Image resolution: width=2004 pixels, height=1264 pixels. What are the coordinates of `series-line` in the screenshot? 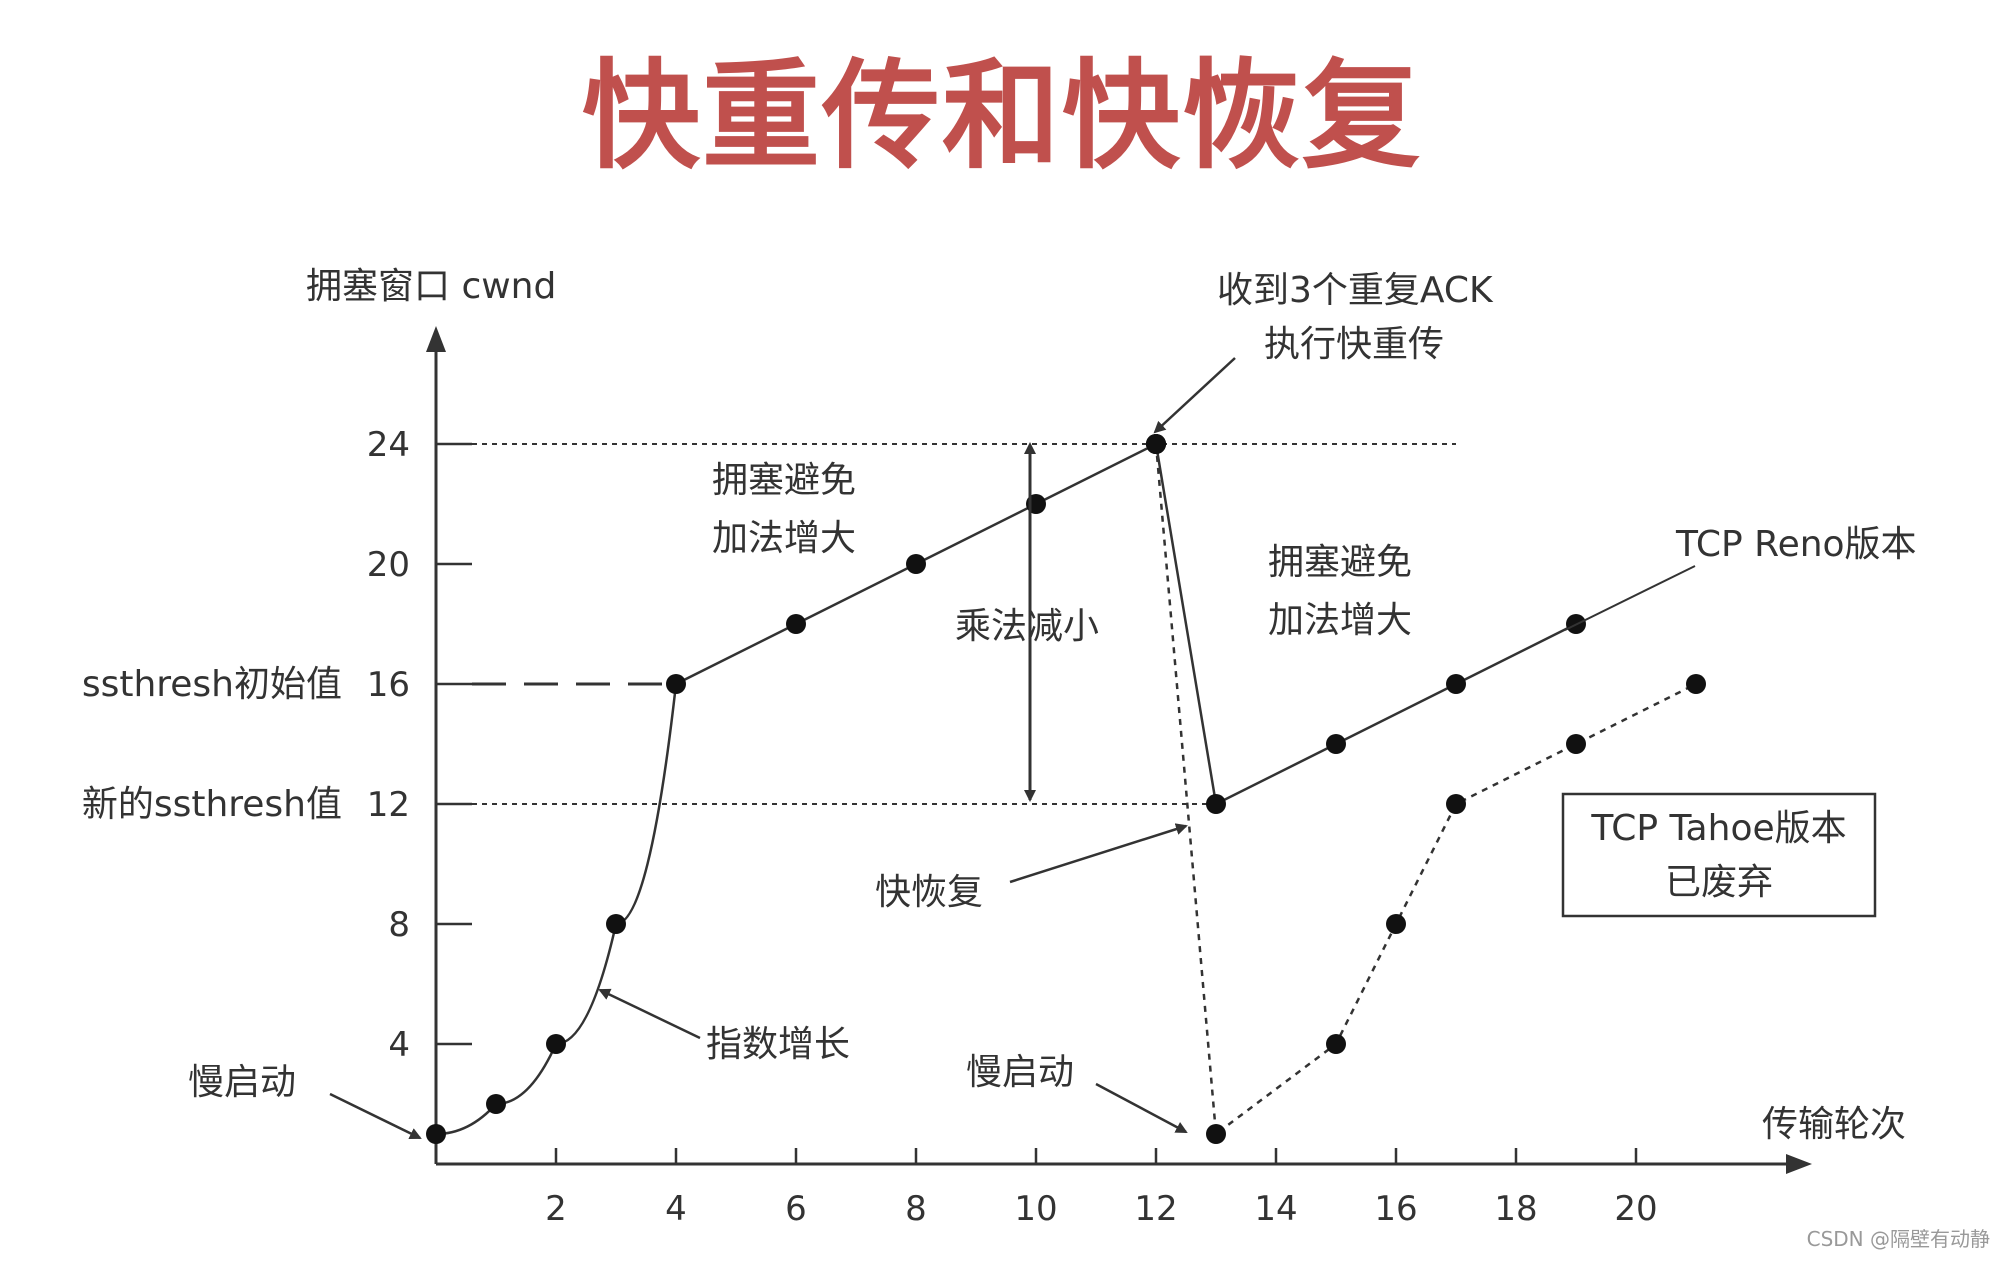 It's located at (1425, 790).